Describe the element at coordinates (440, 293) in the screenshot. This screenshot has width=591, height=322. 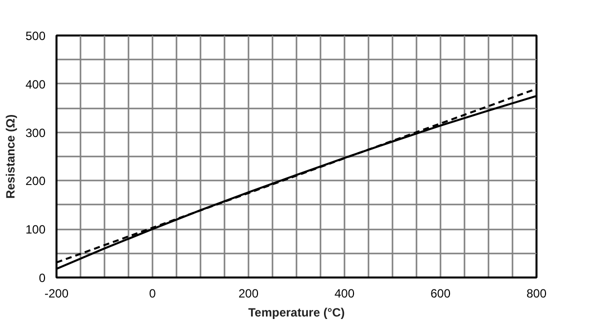
I see `x-tick-label: 600` at that location.